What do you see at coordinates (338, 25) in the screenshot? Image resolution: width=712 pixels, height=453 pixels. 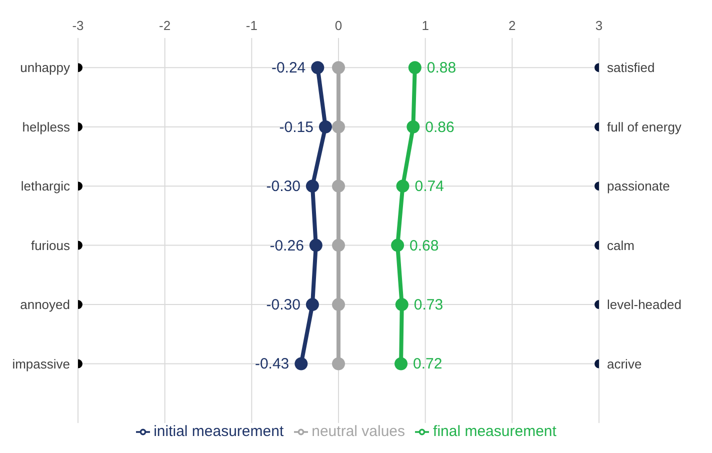 I see `x-tick-label: 0` at bounding box center [338, 25].